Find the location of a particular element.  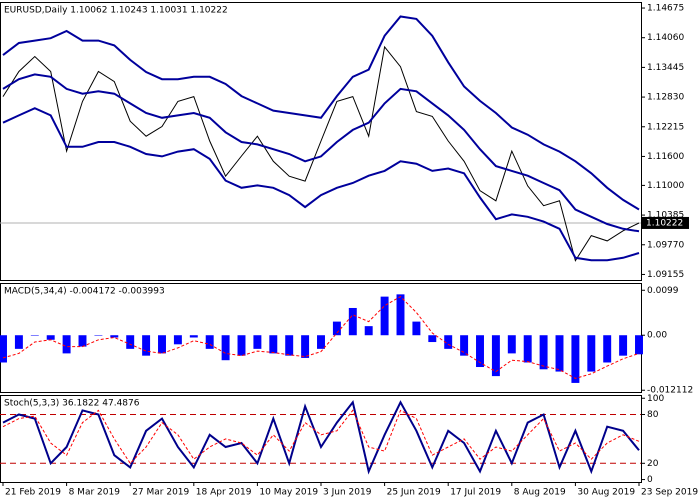

x-tick-label: 8 Mar 2019 is located at coordinates (95, 493).